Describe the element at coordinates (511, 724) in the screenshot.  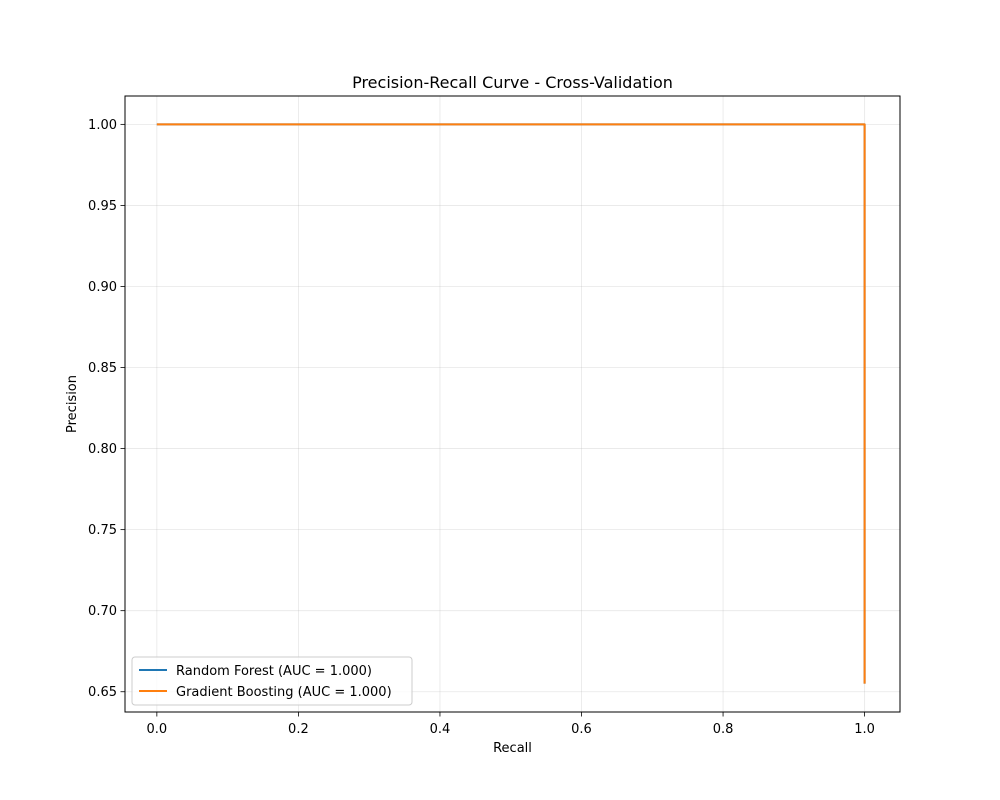
I see `x-axis-ticks: 0.0 0.2 0.4 0.6 0.8 1.0` at that location.